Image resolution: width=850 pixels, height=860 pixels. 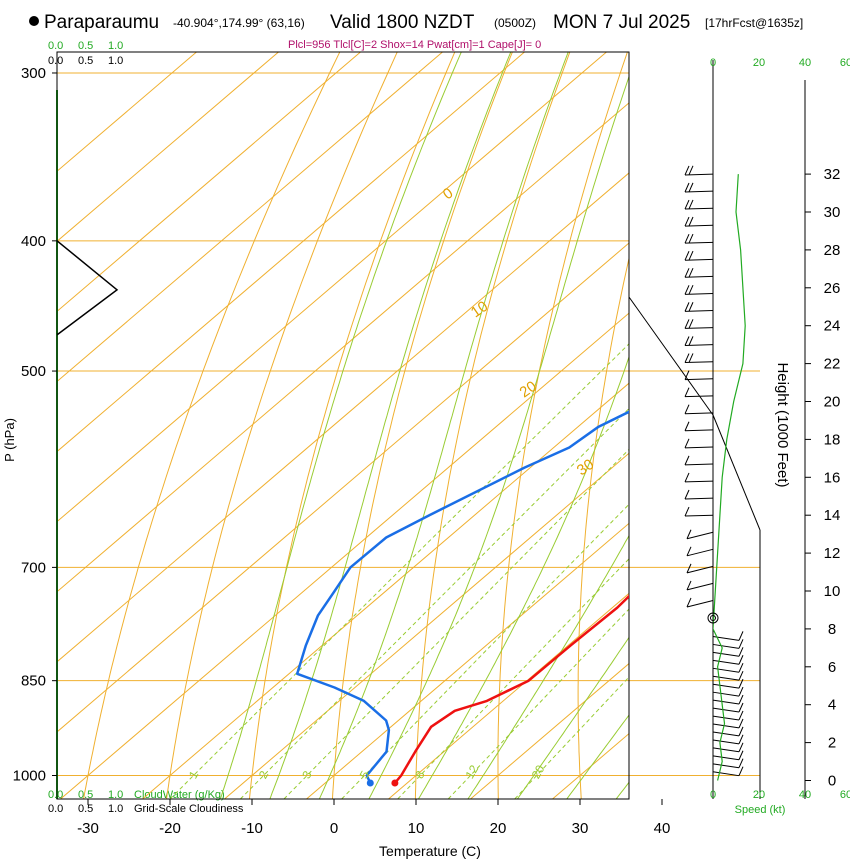 I want to click on station-marker-icon, so click(x=34, y=21).